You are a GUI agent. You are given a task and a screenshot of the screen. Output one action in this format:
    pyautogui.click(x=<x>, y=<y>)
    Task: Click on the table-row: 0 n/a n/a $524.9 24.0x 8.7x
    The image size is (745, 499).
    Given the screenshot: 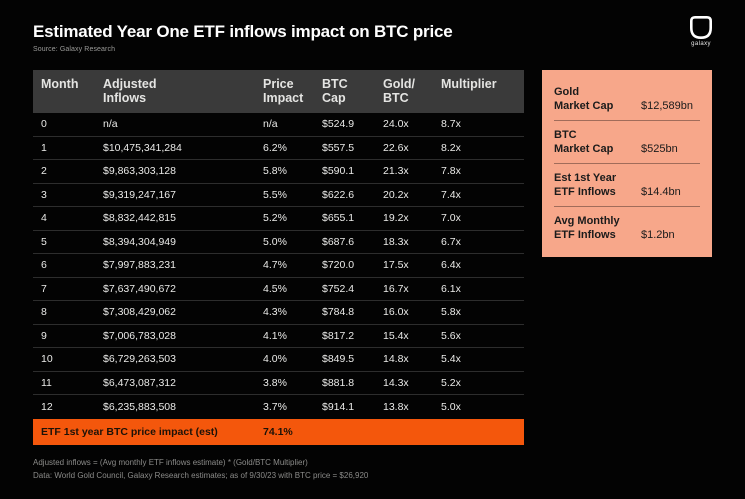 What is the action you would take?
    pyautogui.click(x=278, y=125)
    